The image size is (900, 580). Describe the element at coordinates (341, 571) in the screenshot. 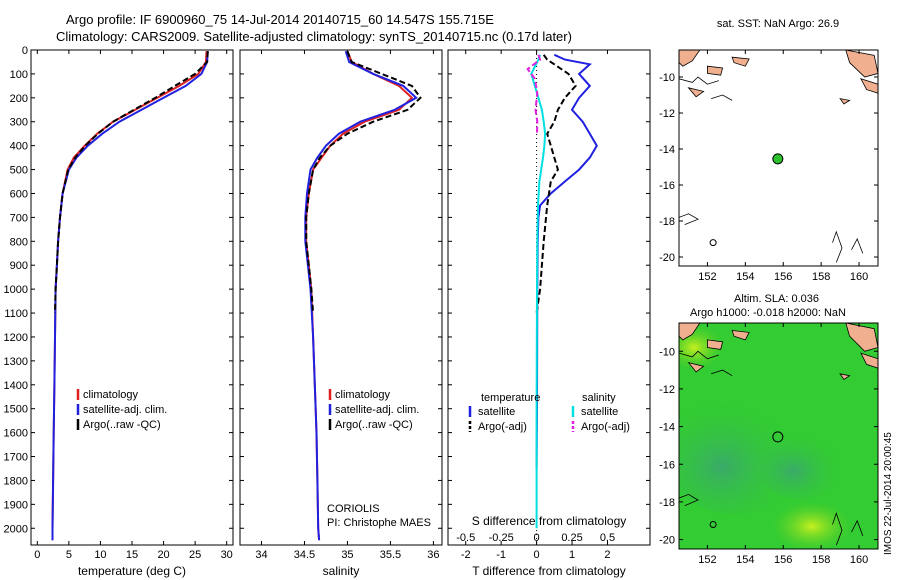

I see `x-axis-label: salinity` at that location.